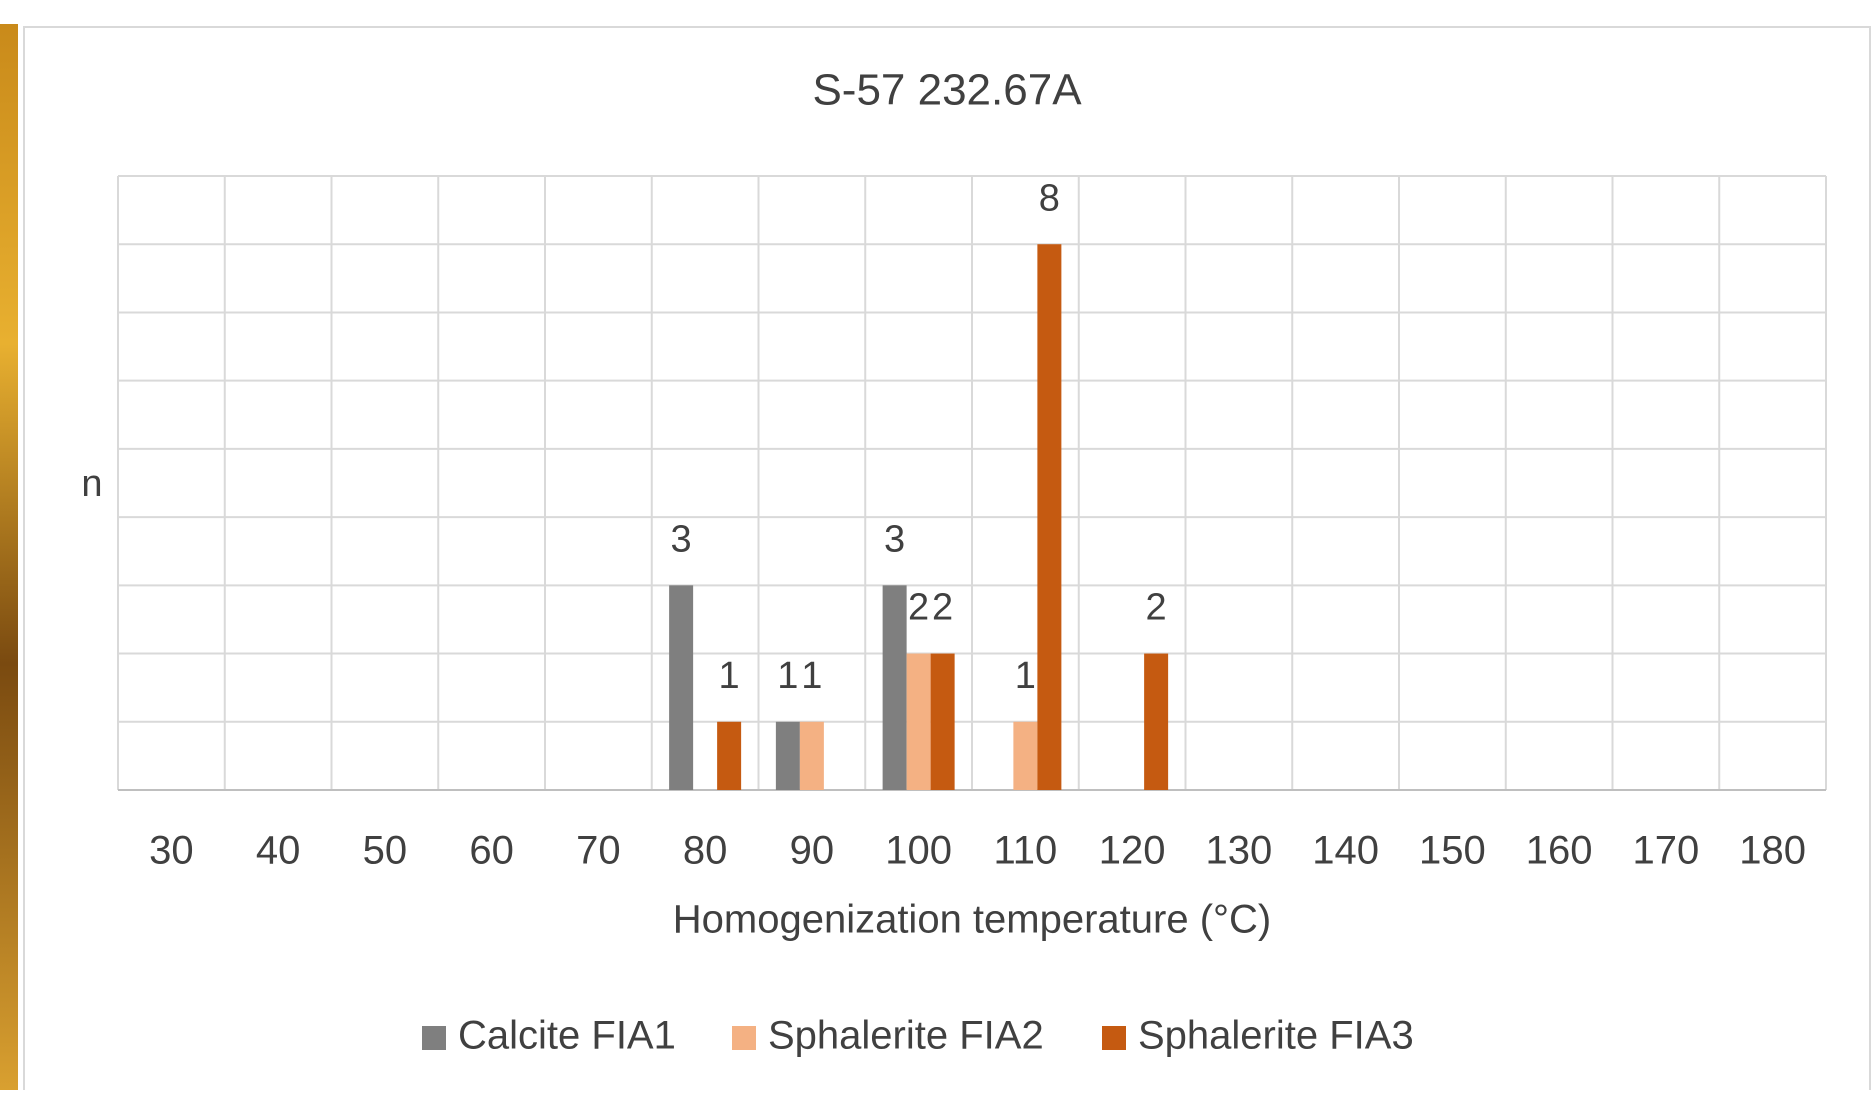 Image resolution: width=1872 pixels, height=1095 pixels. What do you see at coordinates (1345, 851) in the screenshot?
I see `x-tick-label: 140` at bounding box center [1345, 851].